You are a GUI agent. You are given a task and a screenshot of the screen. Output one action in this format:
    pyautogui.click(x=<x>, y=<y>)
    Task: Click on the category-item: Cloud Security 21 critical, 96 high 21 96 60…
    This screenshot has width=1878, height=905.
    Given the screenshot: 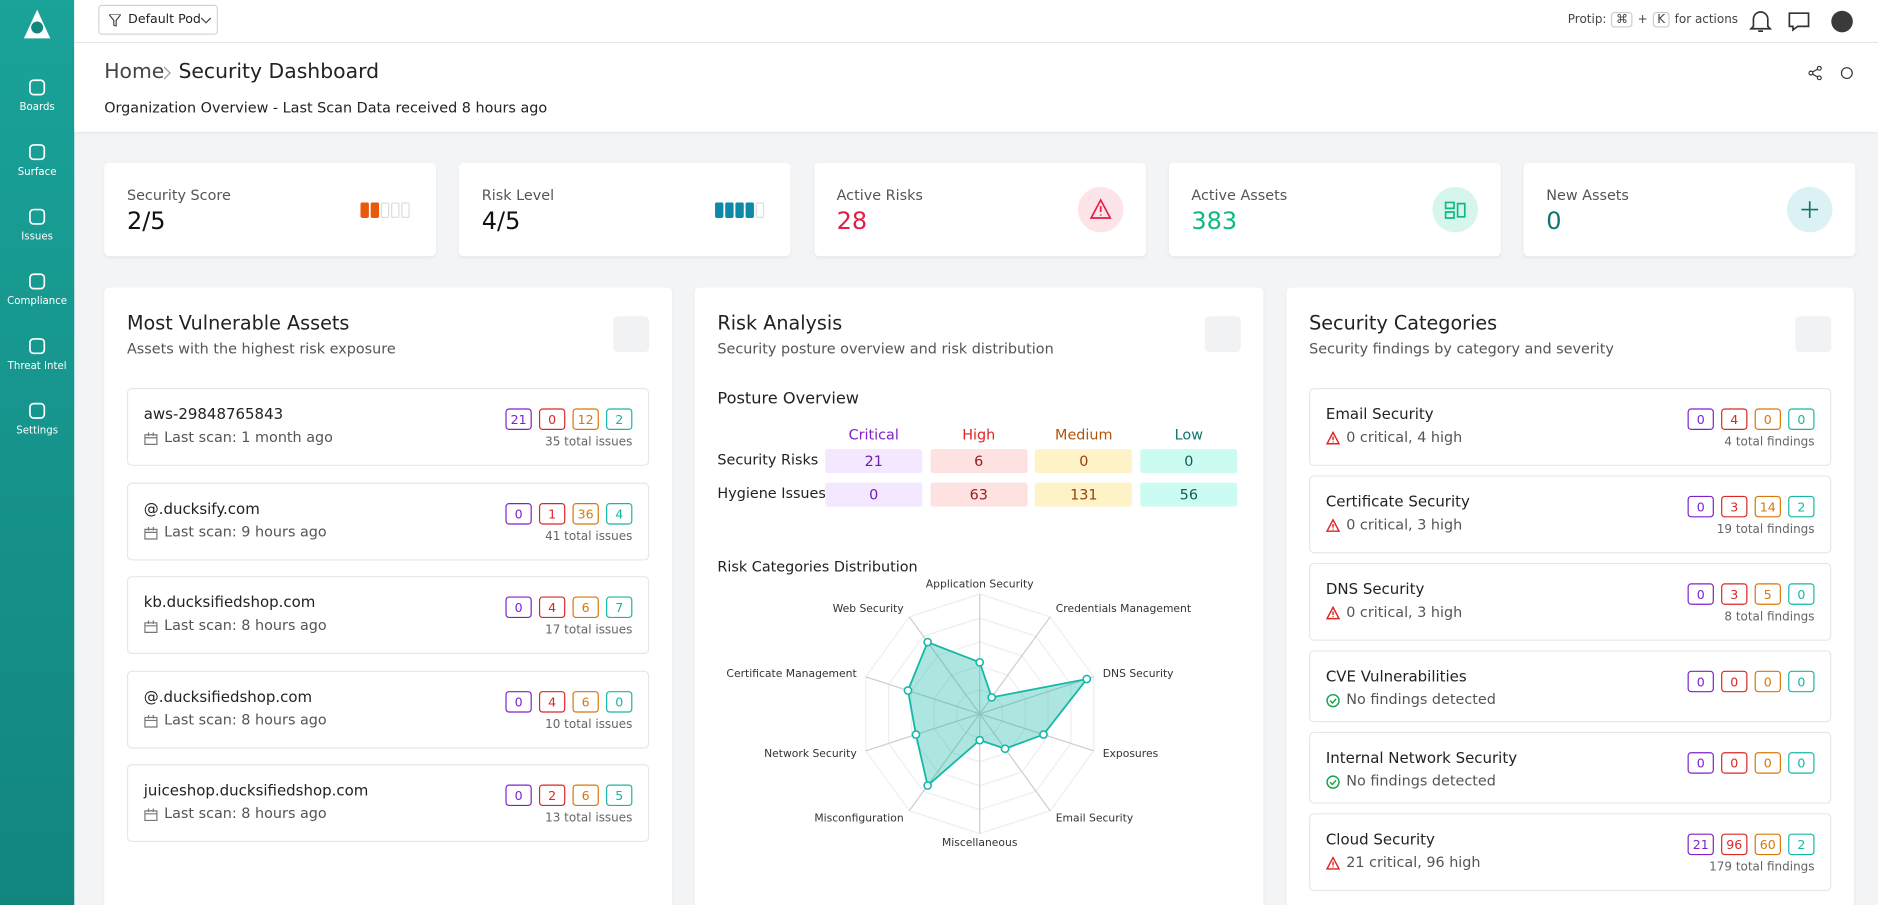 What is the action you would take?
    pyautogui.click(x=1570, y=852)
    